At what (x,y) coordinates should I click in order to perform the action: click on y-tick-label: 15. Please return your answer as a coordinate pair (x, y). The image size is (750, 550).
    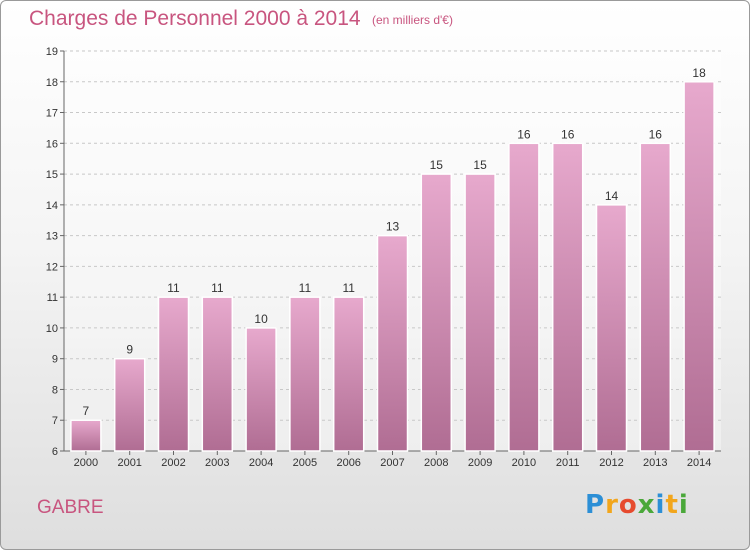
    Looking at the image, I should click on (52, 175).